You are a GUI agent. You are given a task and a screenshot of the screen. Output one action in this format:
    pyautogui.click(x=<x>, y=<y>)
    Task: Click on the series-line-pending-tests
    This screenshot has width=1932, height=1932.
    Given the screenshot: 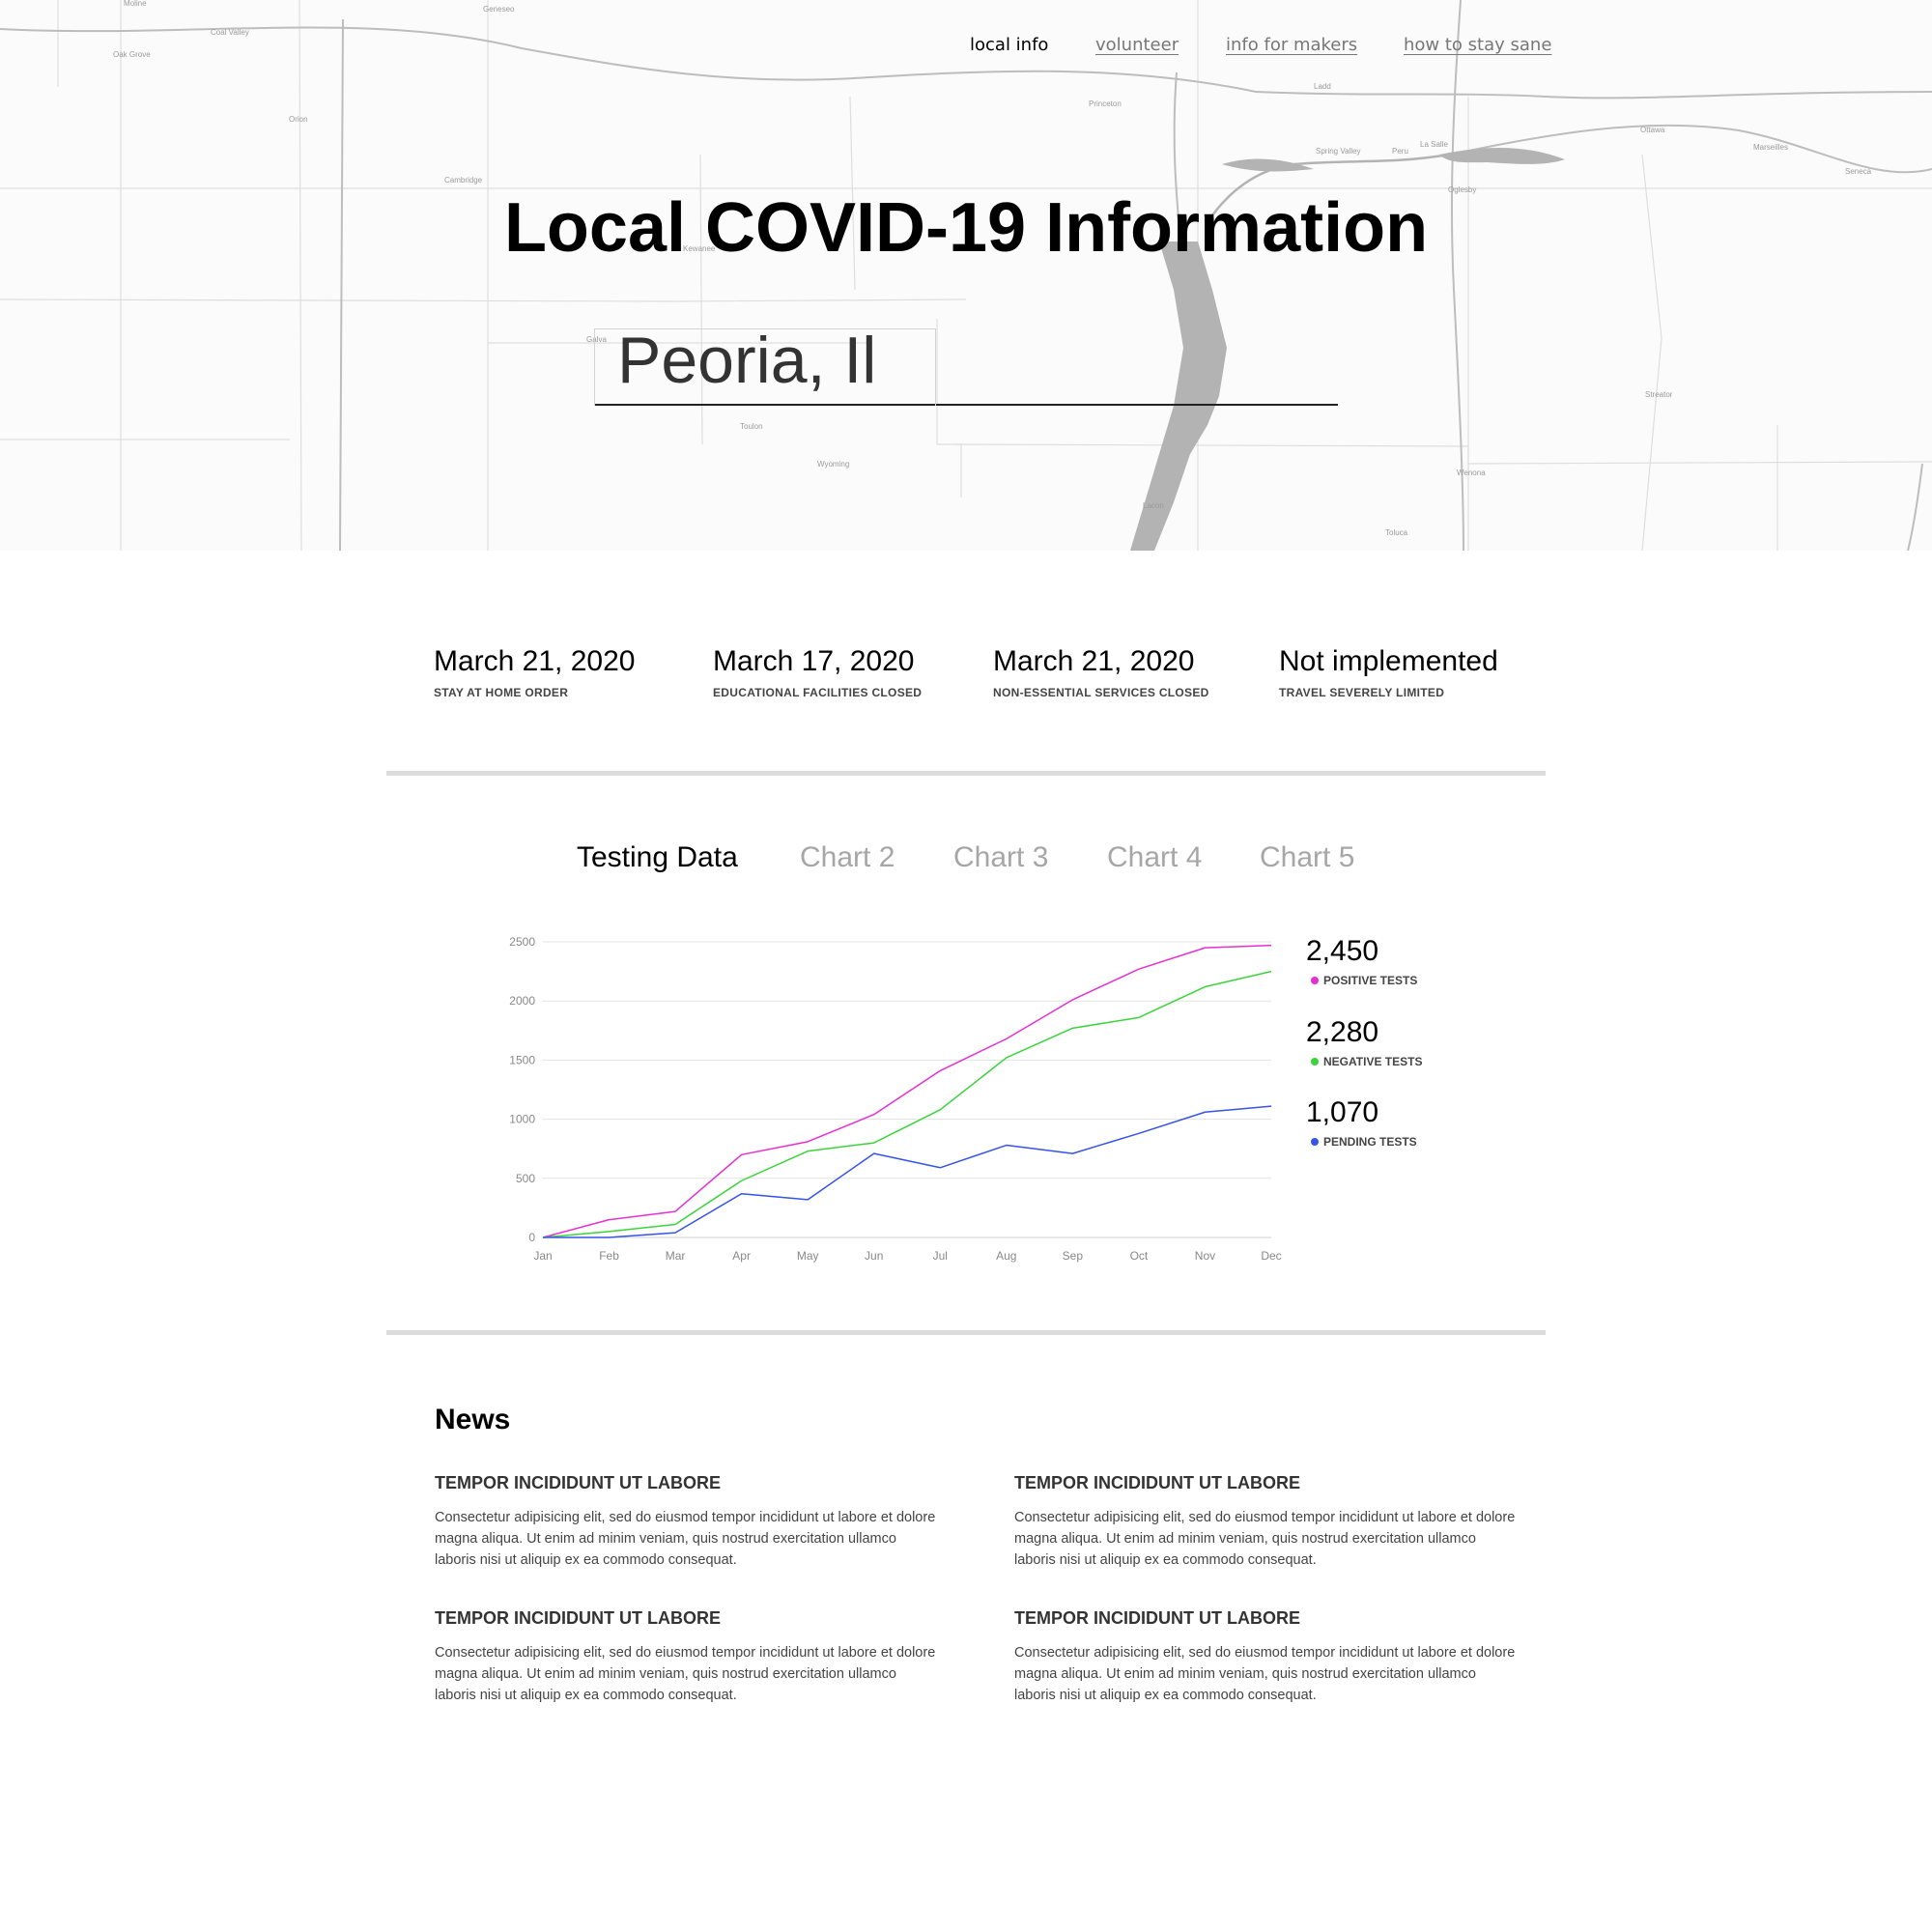 What is the action you would take?
    pyautogui.click(x=907, y=1171)
    